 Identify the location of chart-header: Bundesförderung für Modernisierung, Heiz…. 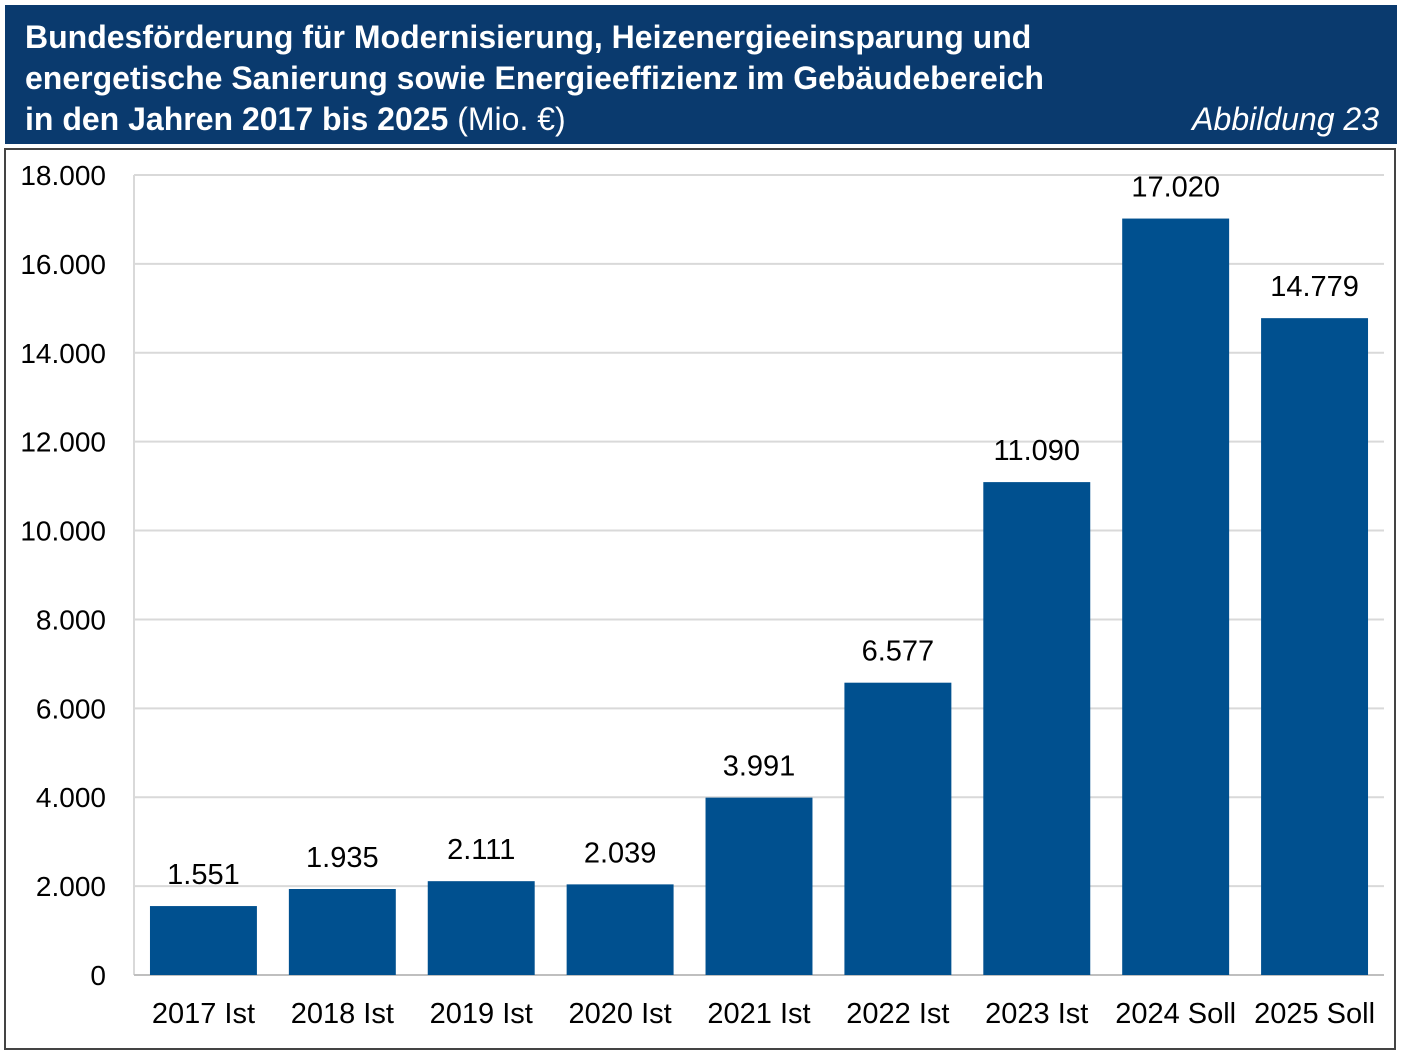
(701, 74).